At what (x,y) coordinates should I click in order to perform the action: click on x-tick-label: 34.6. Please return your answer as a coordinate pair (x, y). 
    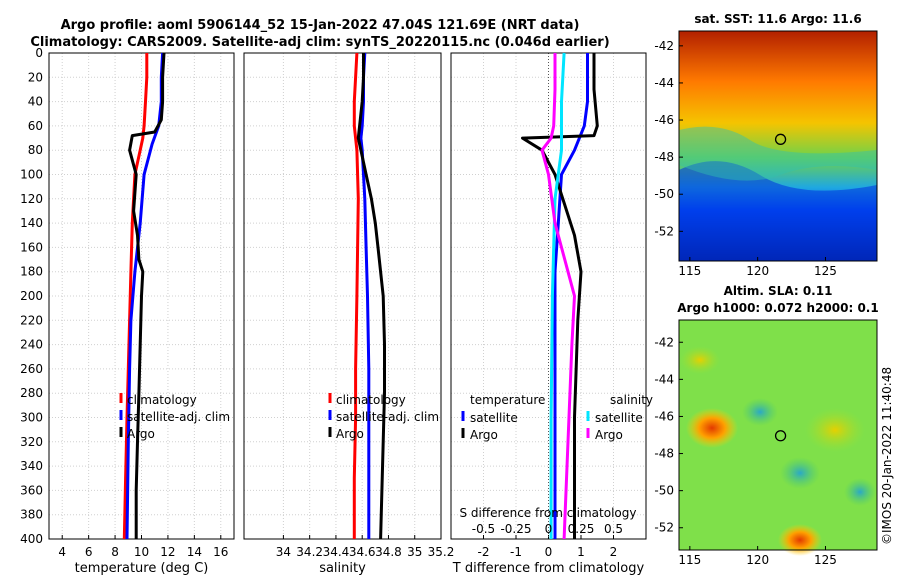
    Looking at the image, I should click on (362, 552).